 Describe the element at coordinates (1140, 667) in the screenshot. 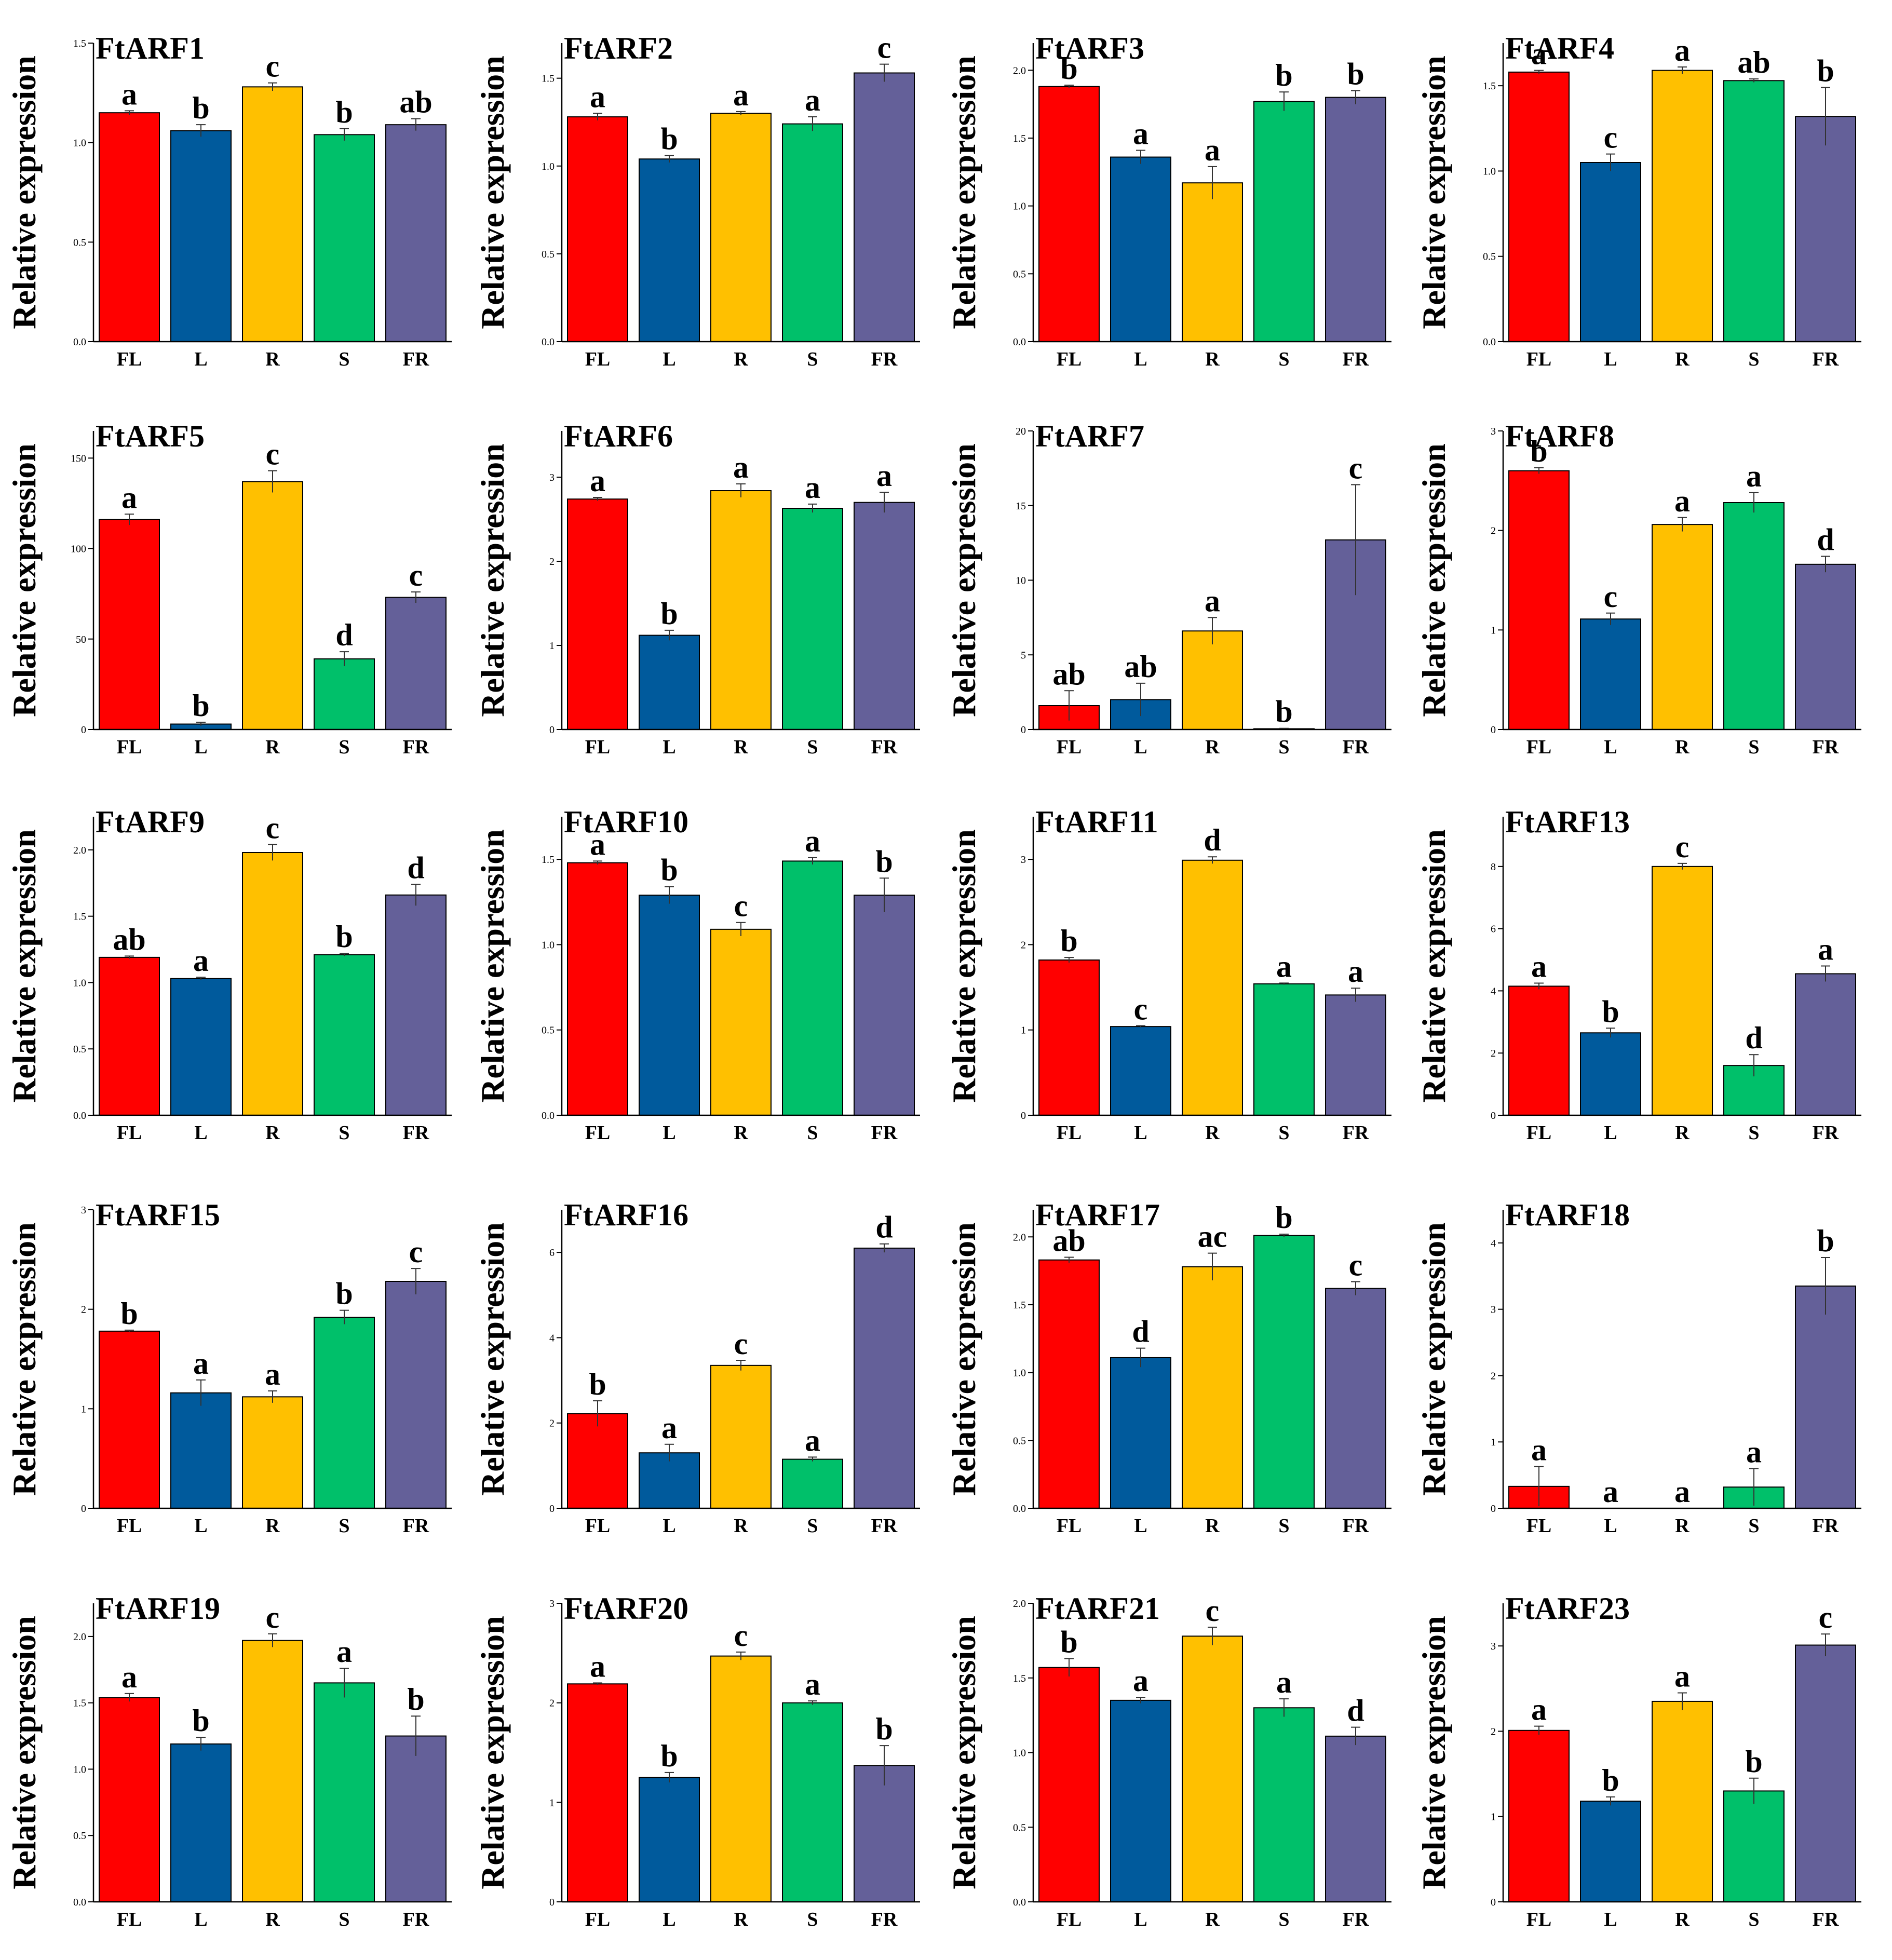

I see `significance-letter: ab` at that location.